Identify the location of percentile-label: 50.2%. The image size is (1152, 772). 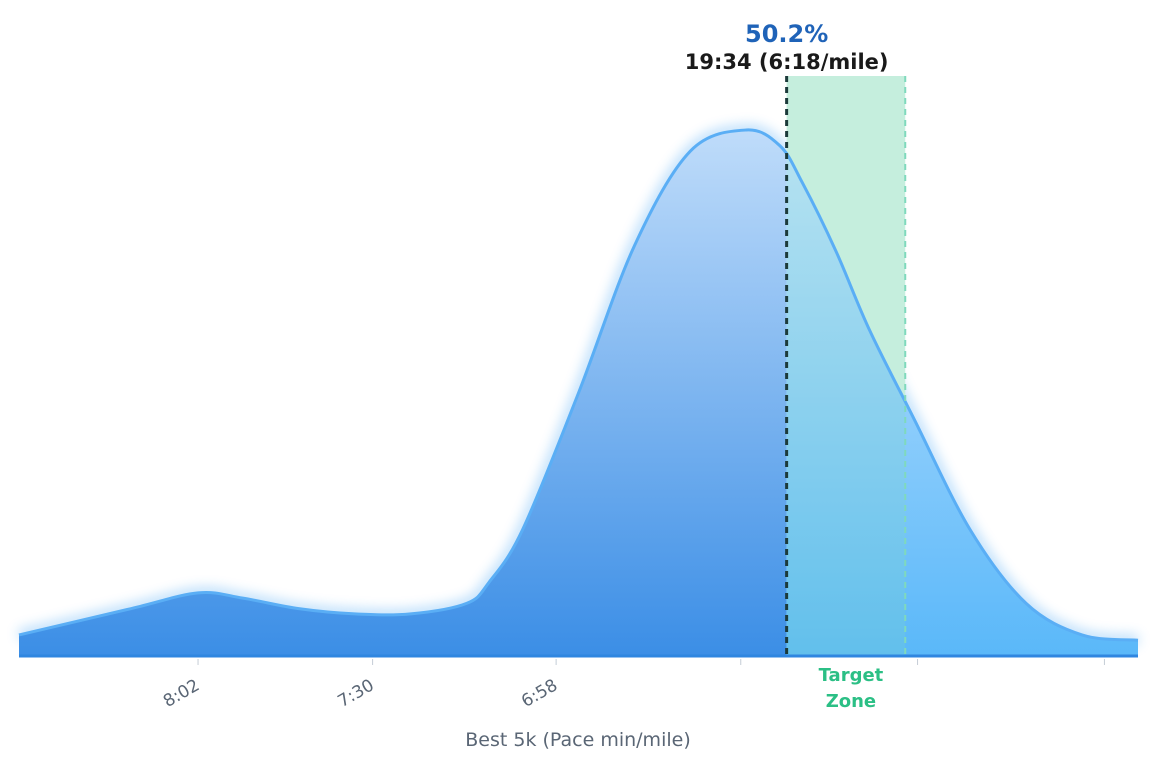
(786, 34).